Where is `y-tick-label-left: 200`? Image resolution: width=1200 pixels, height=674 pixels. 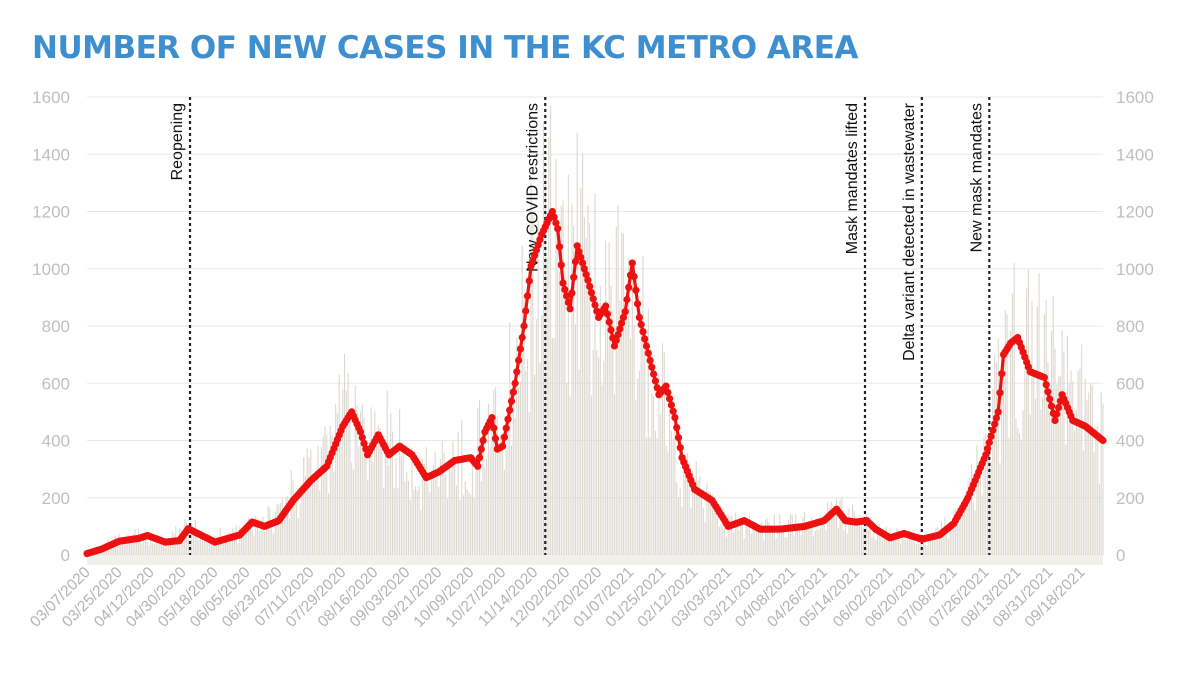
y-tick-label-left: 200 is located at coordinates (56, 498).